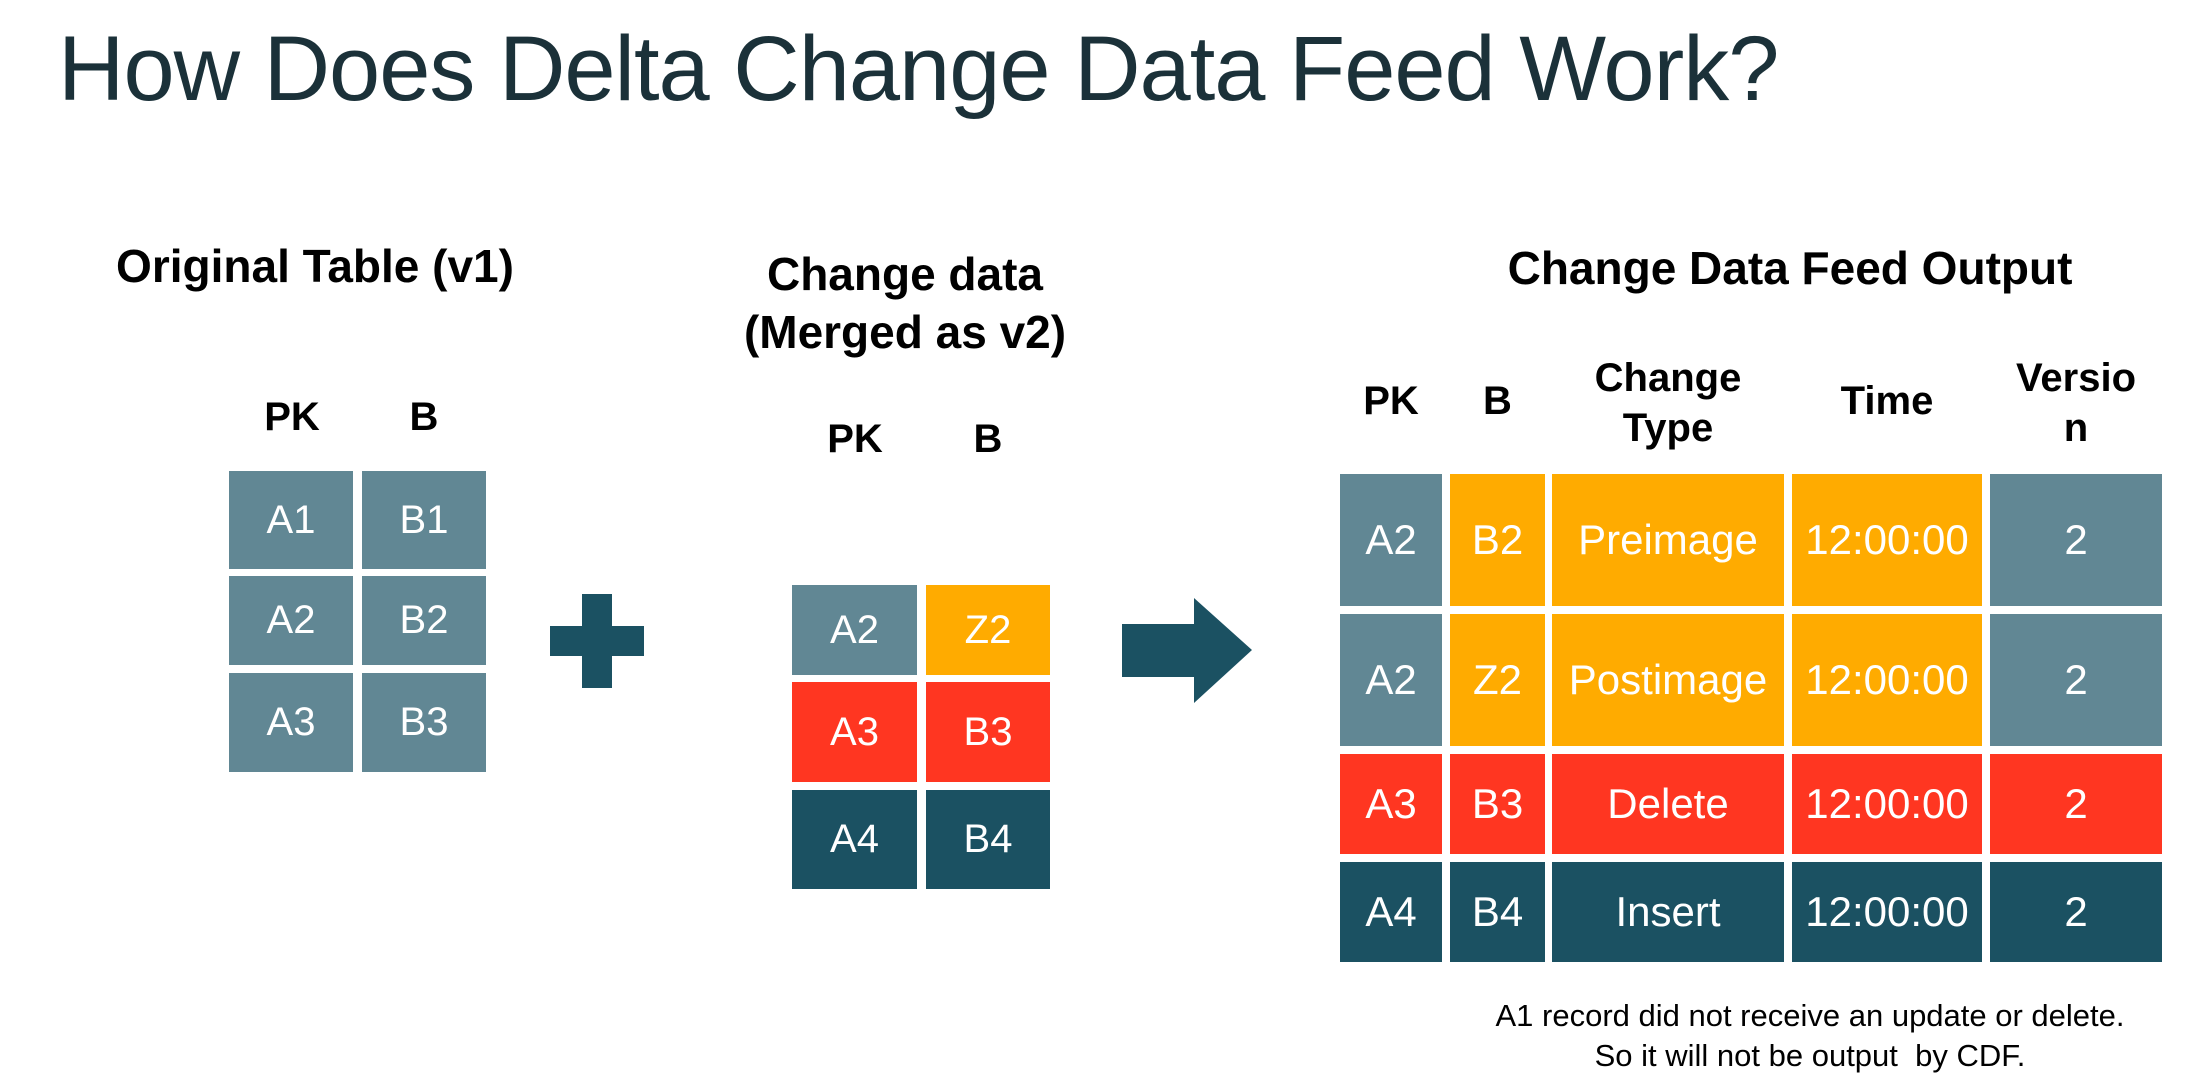 The height and width of the screenshot is (1090, 2190). I want to click on arrow-right-icon, so click(1187, 650).